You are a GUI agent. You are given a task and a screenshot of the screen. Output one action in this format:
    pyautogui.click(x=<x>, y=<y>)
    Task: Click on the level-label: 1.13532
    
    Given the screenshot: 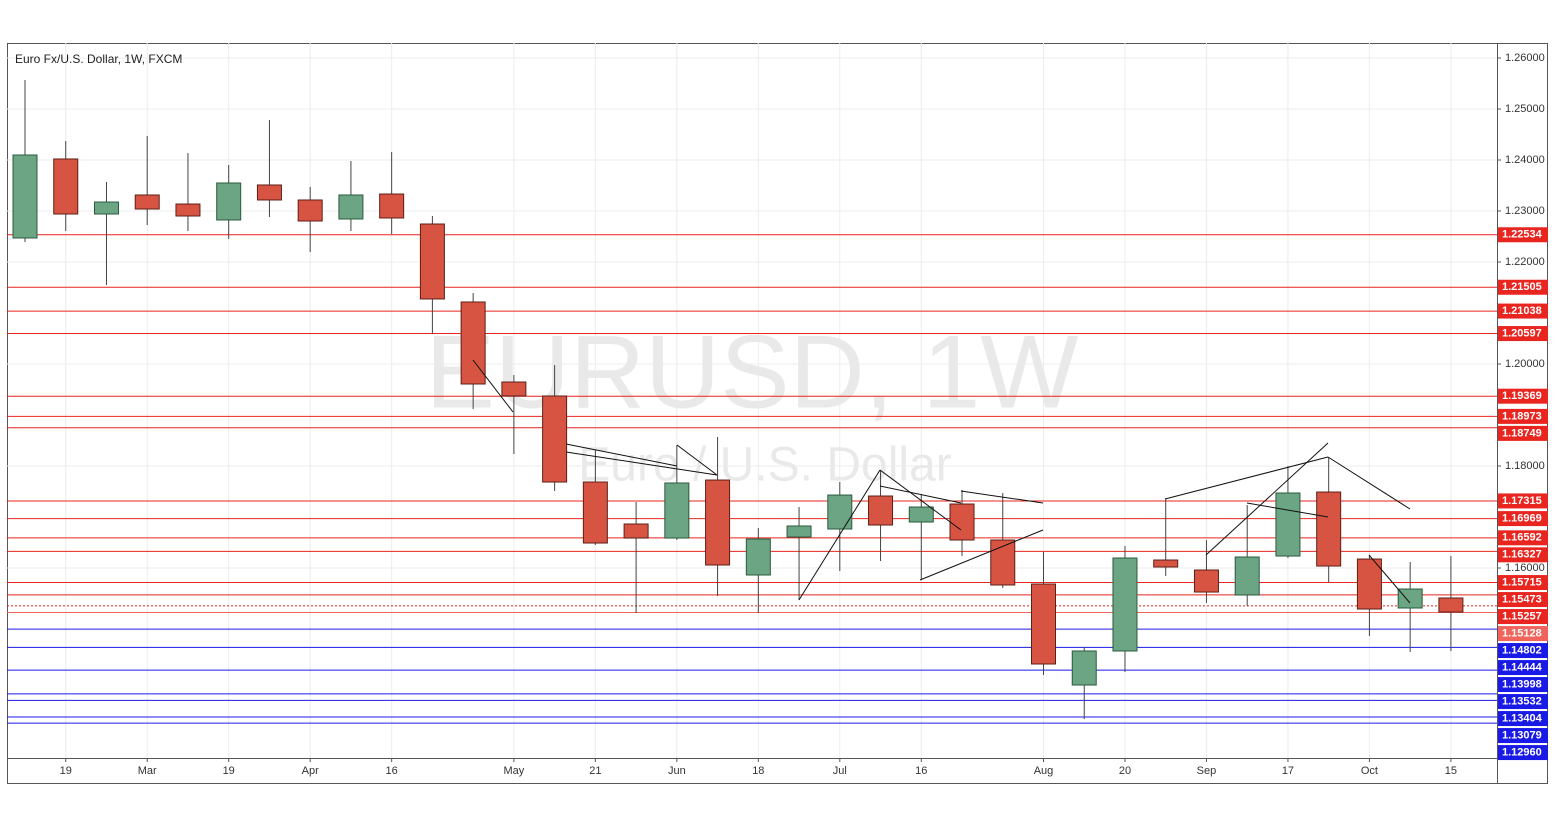 What is the action you would take?
    pyautogui.click(x=1522, y=701)
    